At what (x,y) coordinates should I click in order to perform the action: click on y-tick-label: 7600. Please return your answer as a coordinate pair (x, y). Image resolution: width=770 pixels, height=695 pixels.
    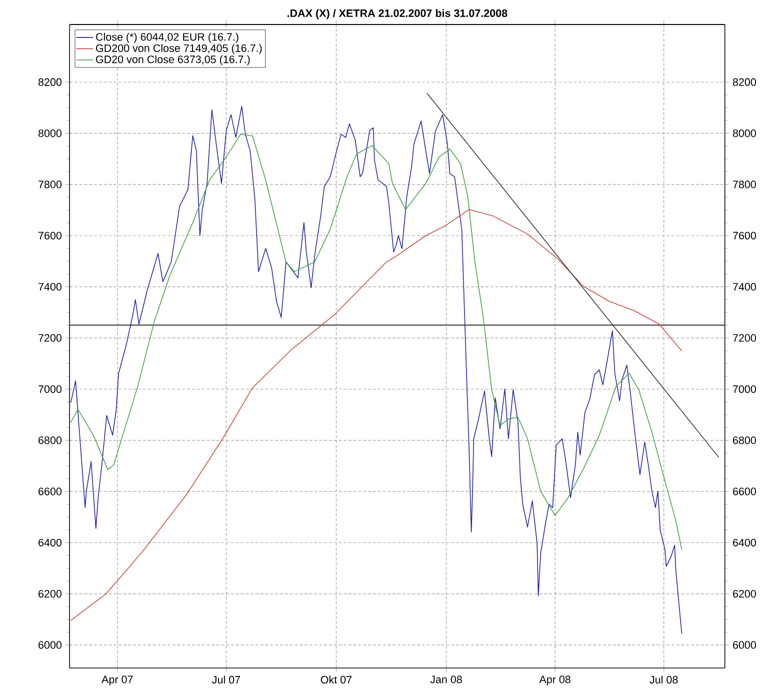
    Looking at the image, I should click on (744, 236).